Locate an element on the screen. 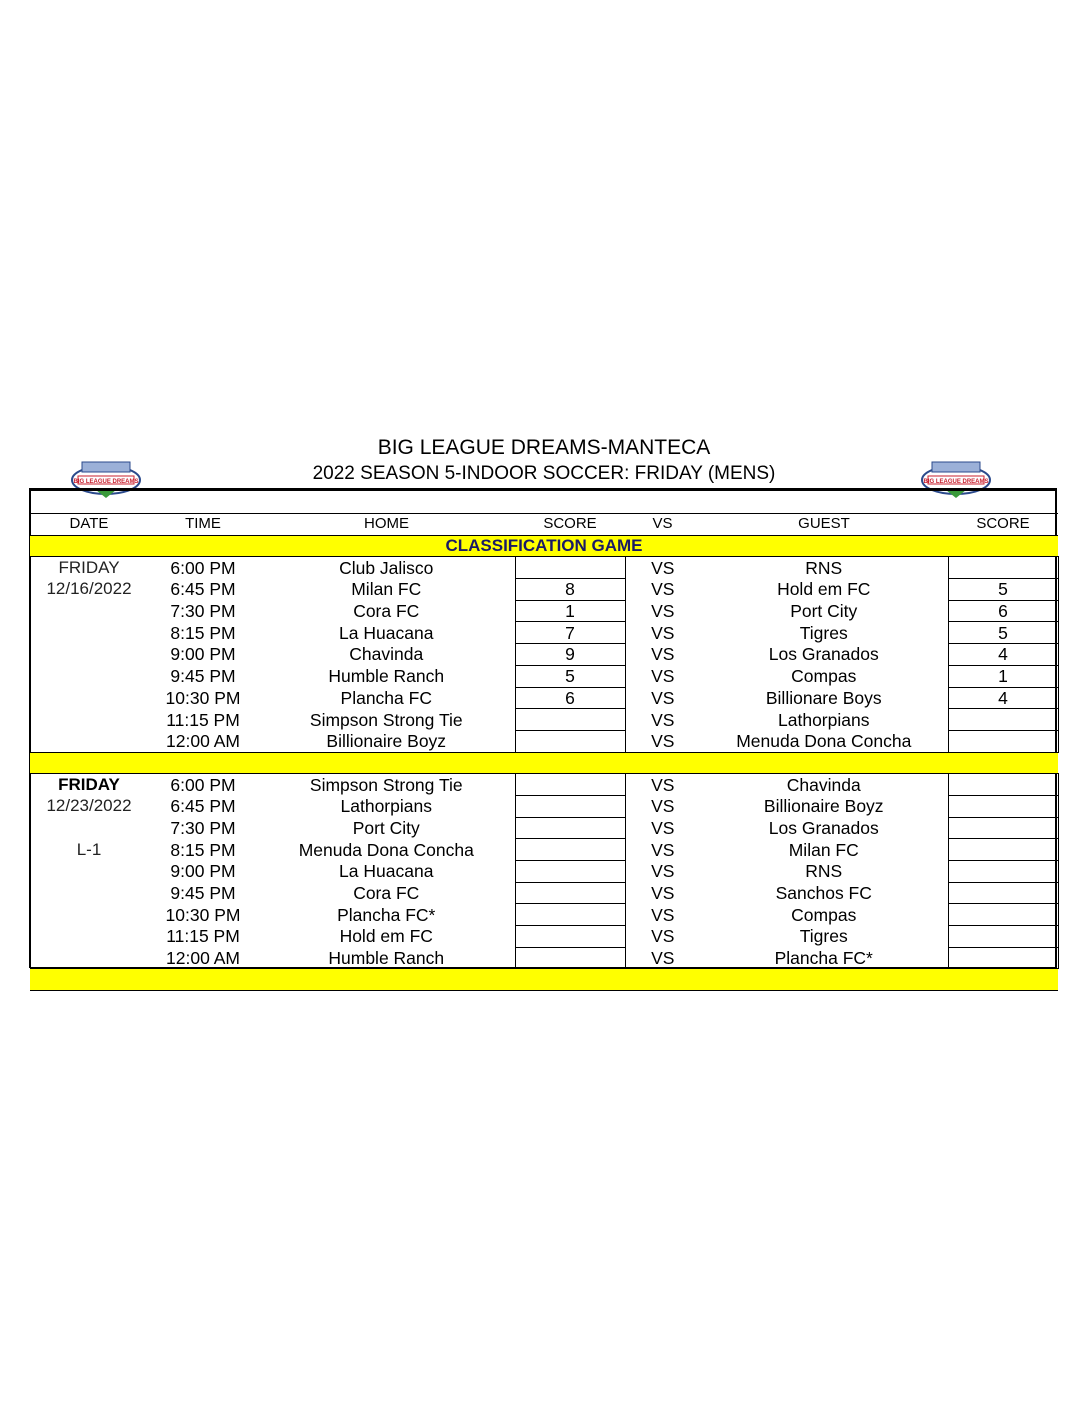 The image size is (1088, 1408). home-score: 7 is located at coordinates (570, 633).